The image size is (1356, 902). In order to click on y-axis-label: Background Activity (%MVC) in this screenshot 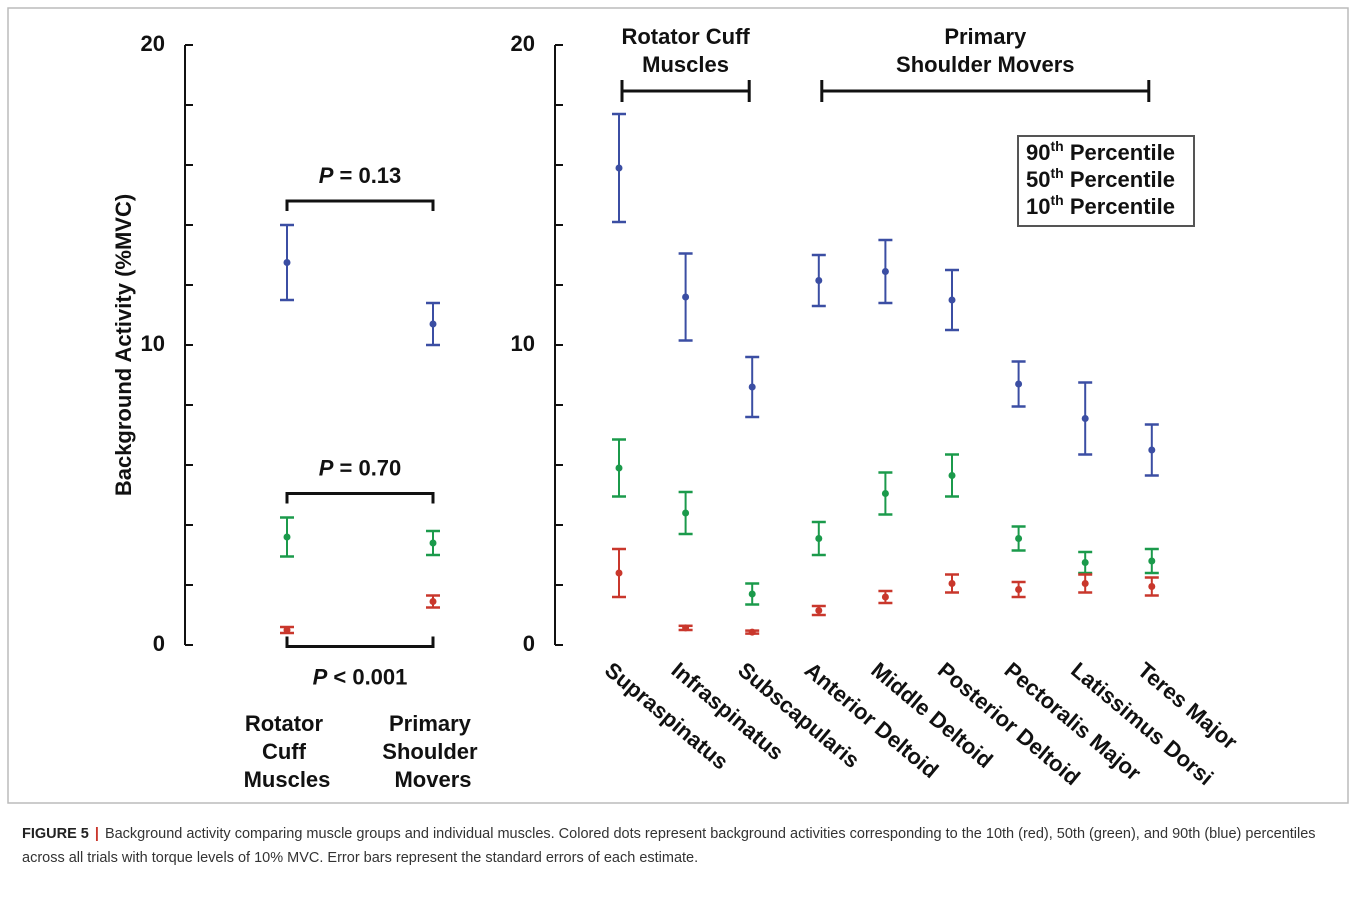, I will do `click(123, 345)`.